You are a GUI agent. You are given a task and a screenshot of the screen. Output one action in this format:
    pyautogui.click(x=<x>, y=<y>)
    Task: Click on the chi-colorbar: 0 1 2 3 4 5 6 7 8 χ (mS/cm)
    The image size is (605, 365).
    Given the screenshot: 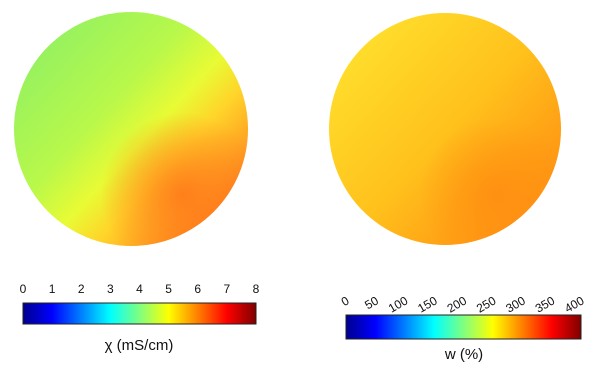 What is the action you would take?
    pyautogui.click(x=140, y=318)
    